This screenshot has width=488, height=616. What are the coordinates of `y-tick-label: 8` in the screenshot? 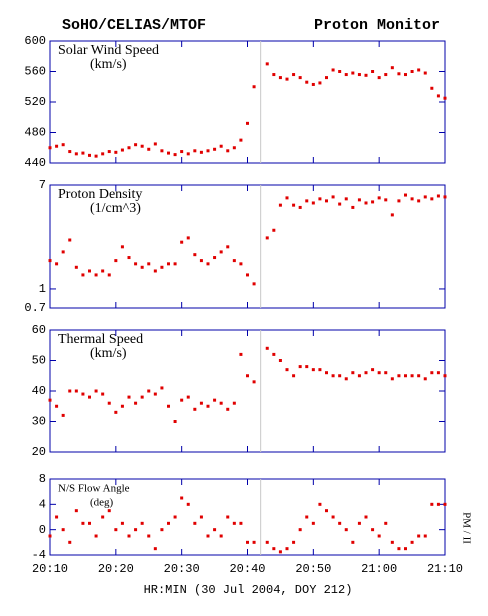 It's located at (42, 479).